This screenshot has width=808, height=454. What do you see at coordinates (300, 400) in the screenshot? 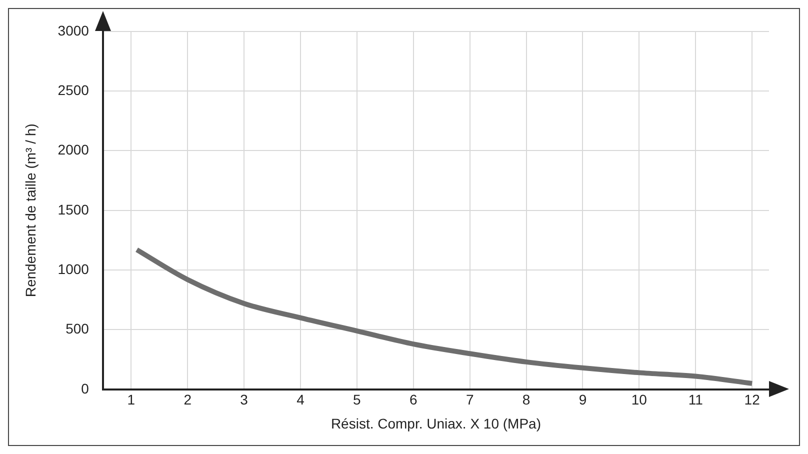
I see `x-tick-label: 4` at bounding box center [300, 400].